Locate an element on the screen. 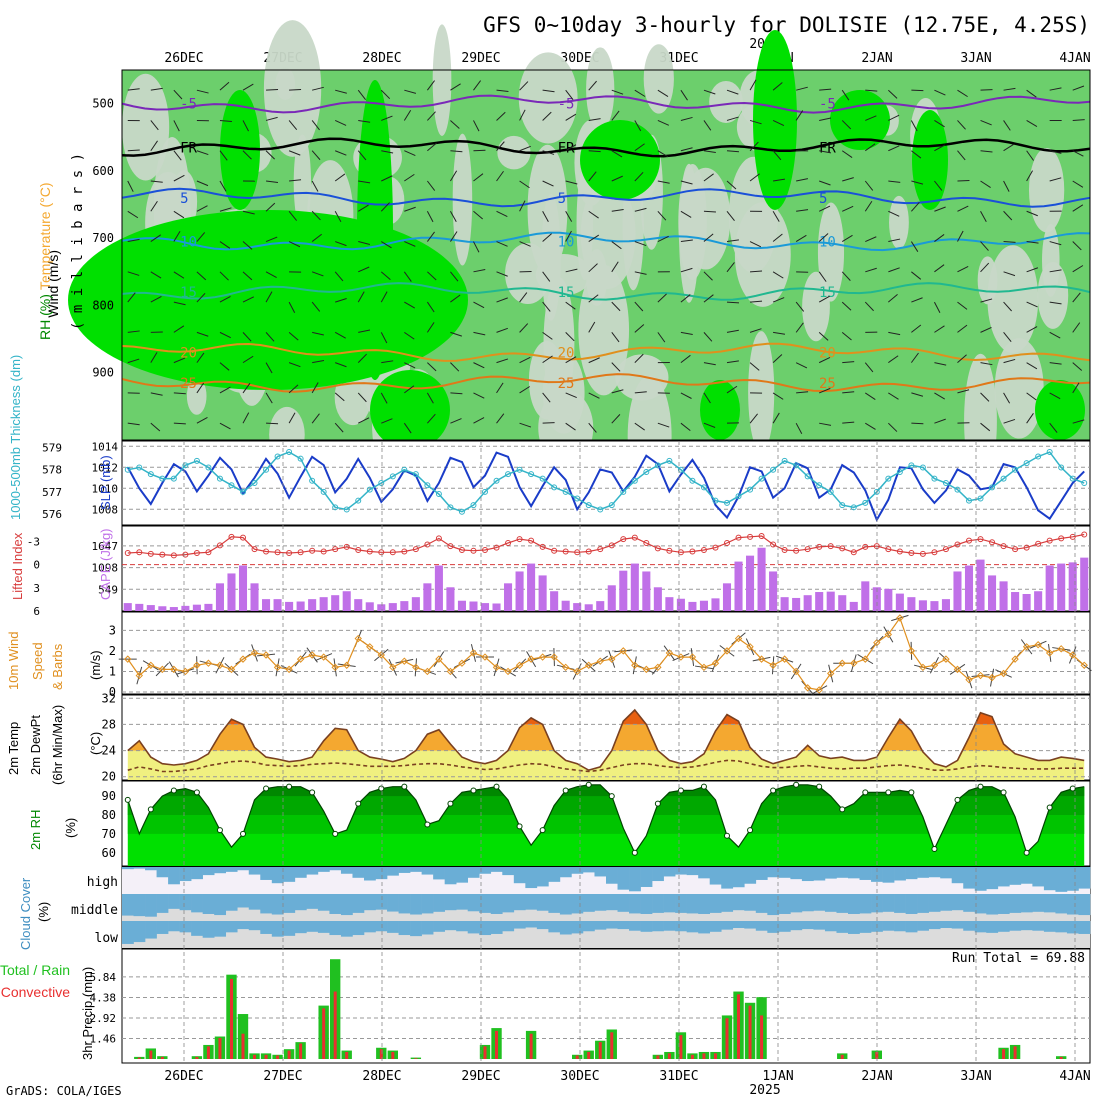 The height and width of the screenshot is (1100, 1100). thickness-tick: 576 is located at coordinates (52, 514).